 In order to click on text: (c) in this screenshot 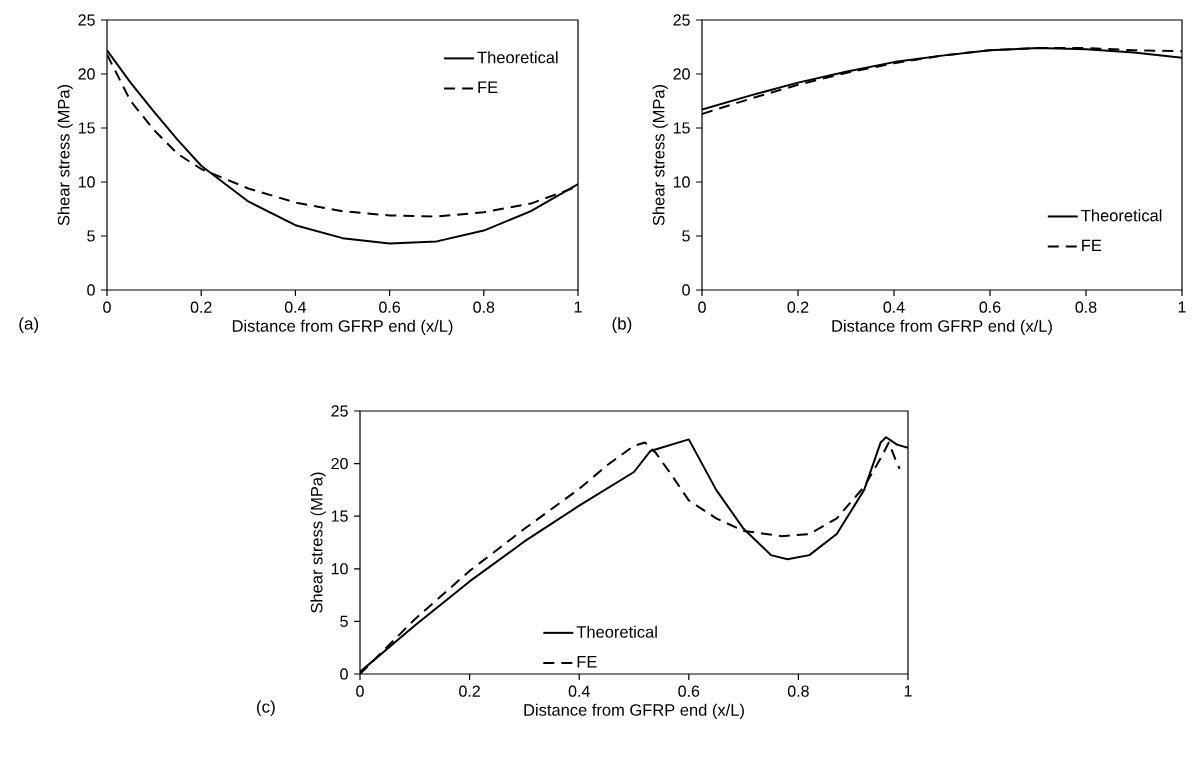, I will do `click(265, 708)`.